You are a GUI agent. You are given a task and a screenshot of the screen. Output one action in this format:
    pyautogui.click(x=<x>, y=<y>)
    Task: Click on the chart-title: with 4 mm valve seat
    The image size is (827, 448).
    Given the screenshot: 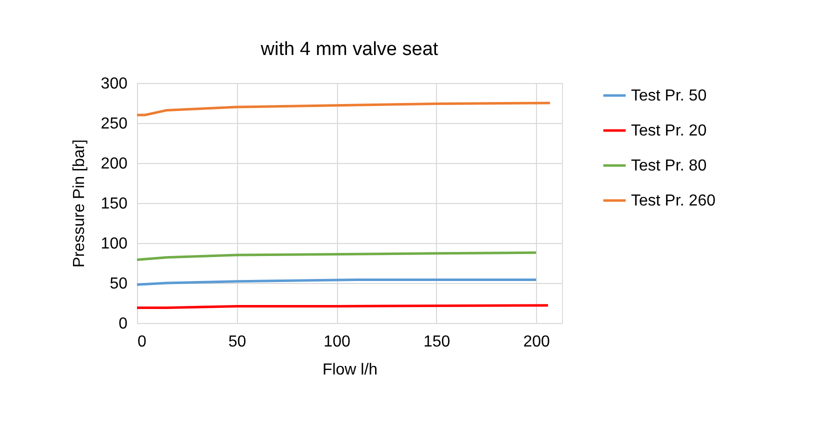 What is the action you would take?
    pyautogui.click(x=349, y=49)
    